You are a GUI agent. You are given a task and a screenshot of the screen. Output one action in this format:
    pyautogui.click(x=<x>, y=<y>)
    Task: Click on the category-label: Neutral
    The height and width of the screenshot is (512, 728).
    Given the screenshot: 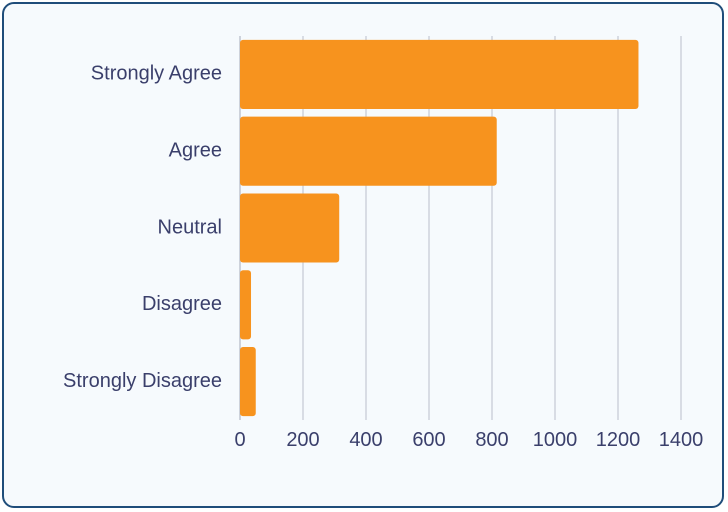 What is the action you would take?
    pyautogui.click(x=190, y=227)
    